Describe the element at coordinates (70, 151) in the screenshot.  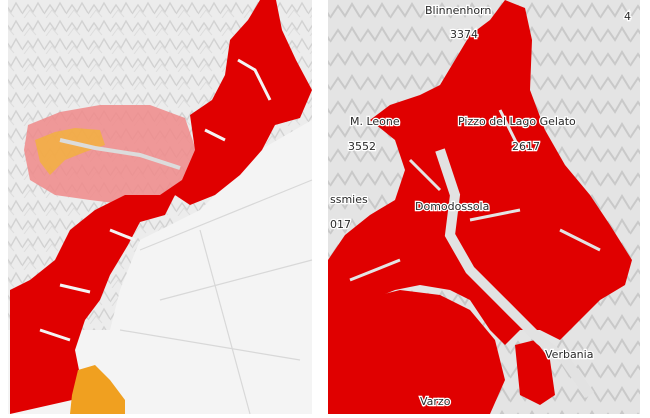
I see `risk-area-low` at that location.